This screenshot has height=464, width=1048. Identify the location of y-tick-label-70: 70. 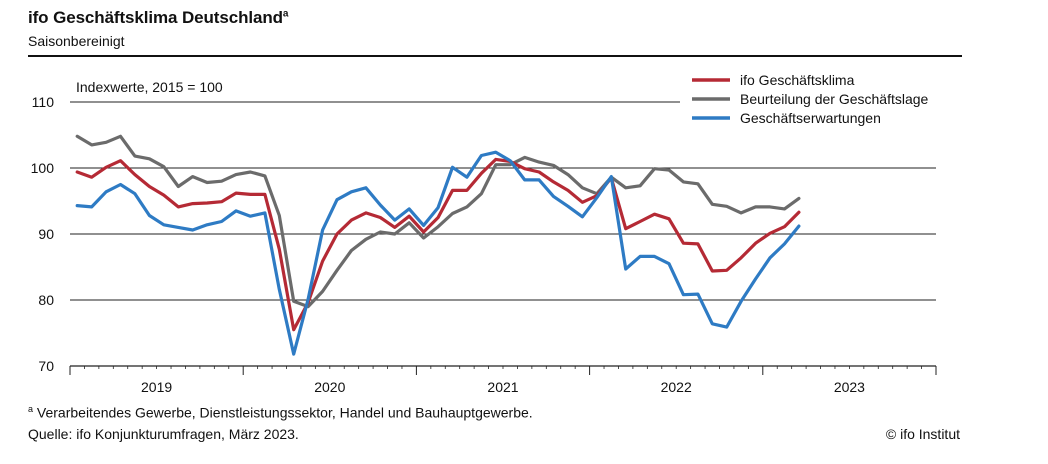
(46, 366).